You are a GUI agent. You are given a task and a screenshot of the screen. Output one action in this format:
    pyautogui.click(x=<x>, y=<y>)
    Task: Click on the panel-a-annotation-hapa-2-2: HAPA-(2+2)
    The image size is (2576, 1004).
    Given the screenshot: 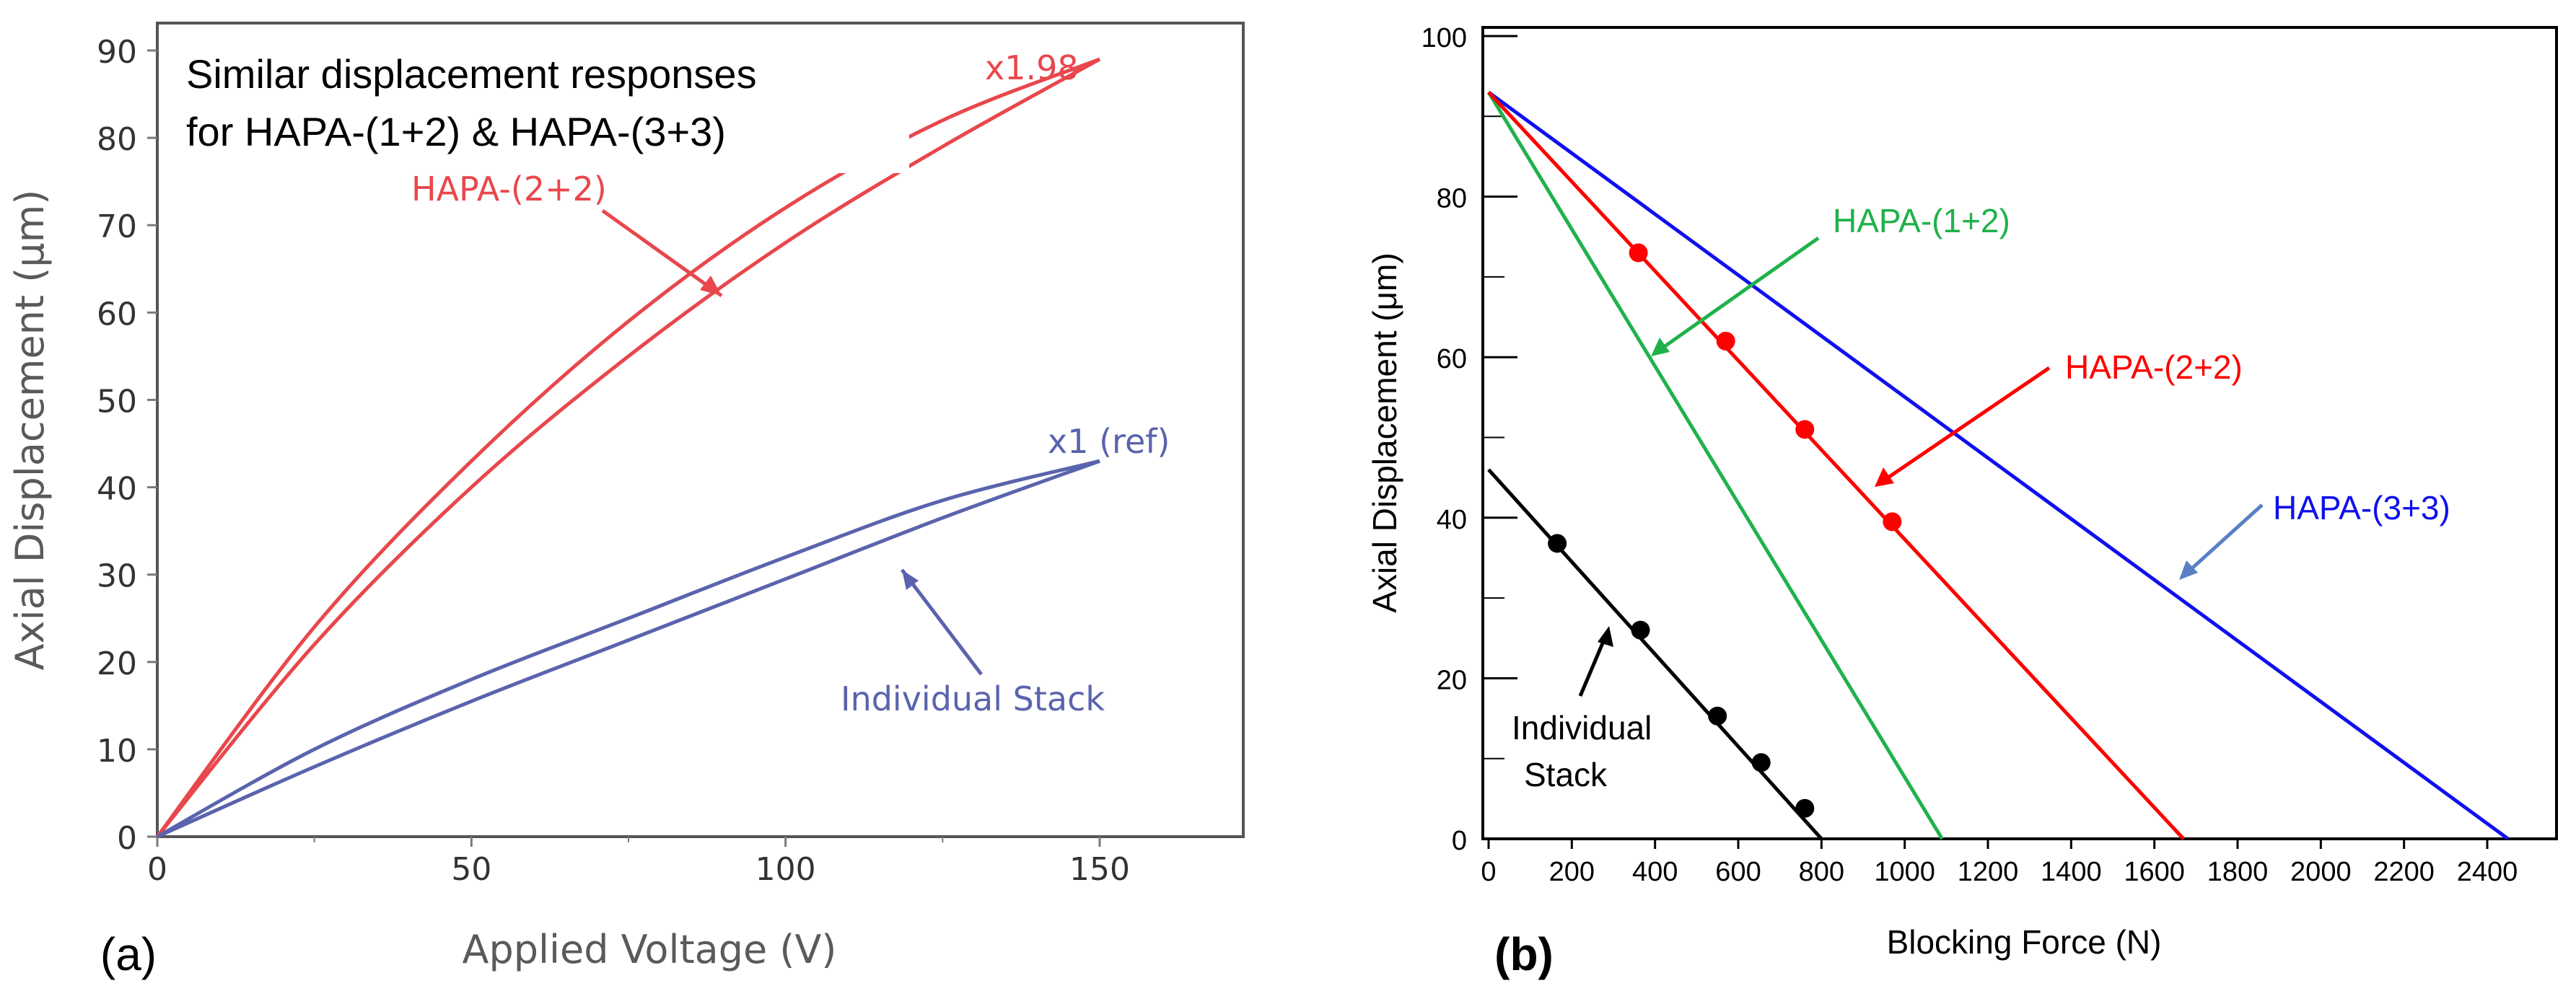 What is the action you would take?
    pyautogui.click(x=509, y=188)
    